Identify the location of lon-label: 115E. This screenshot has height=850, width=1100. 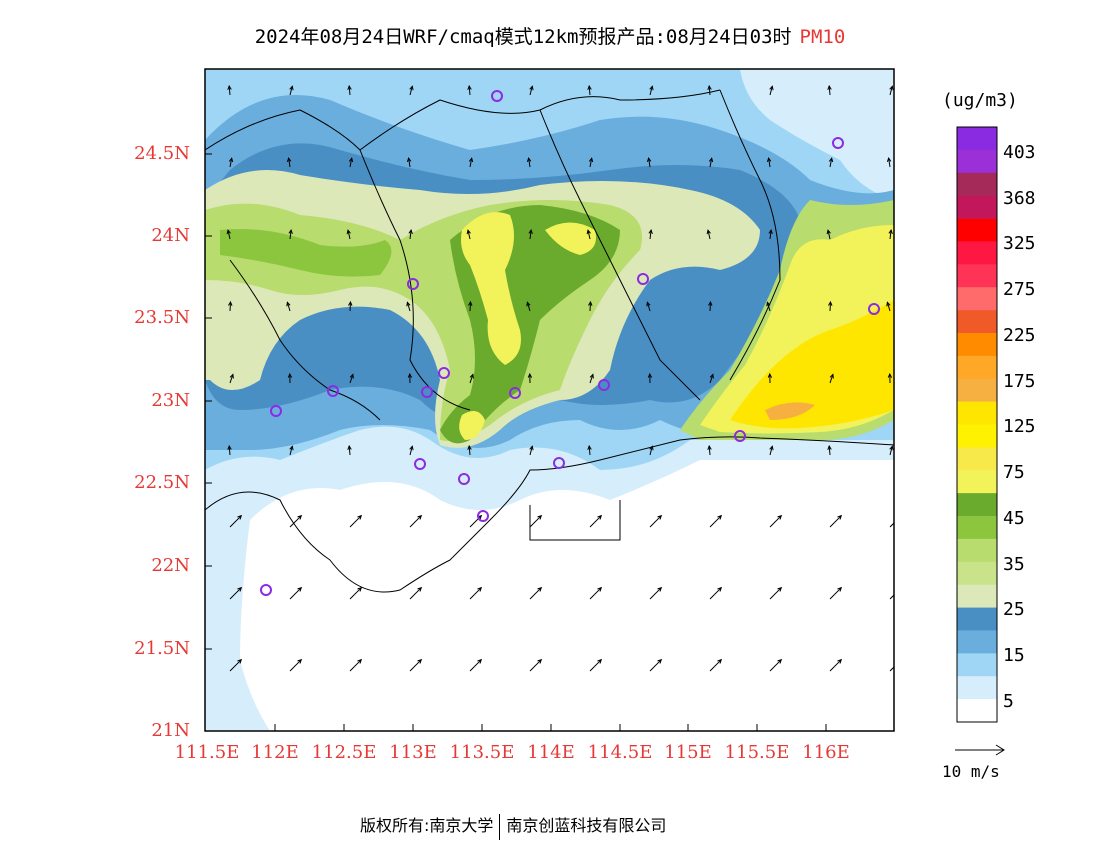
(688, 752).